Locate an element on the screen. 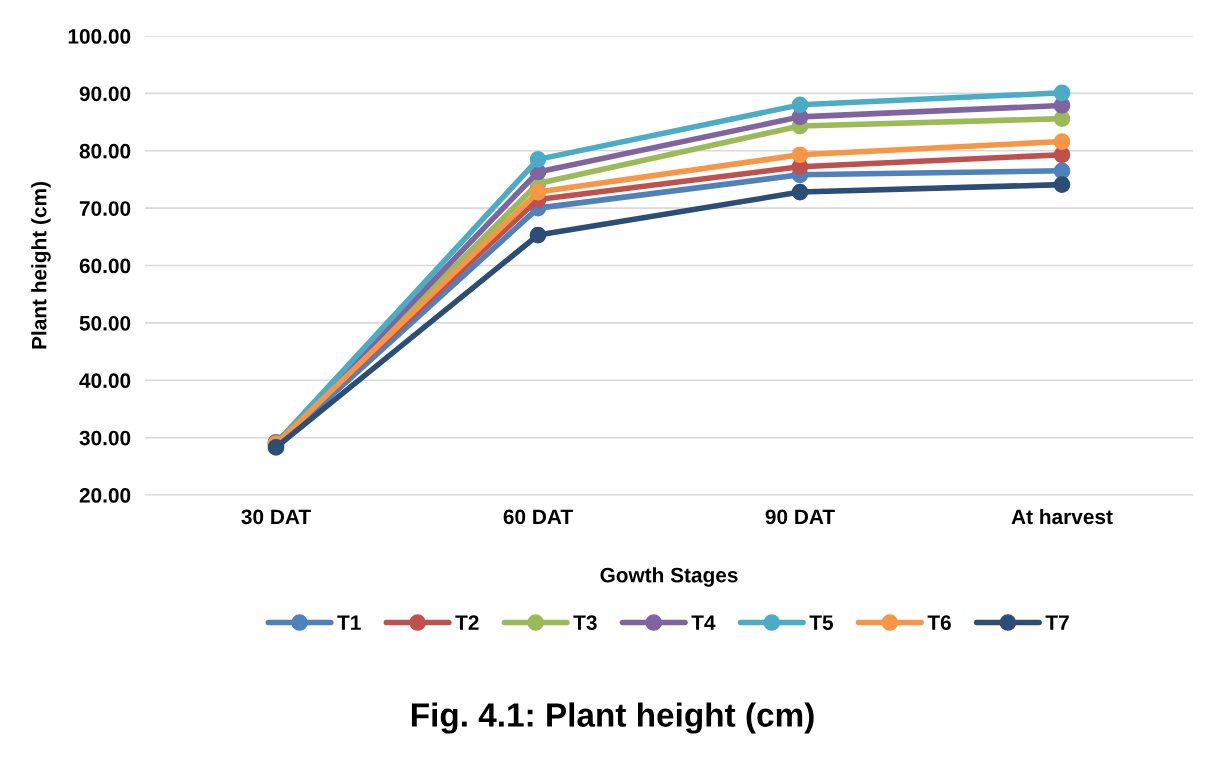 Image resolution: width=1225 pixels, height=757 pixels. y-tick-label: 20.00 is located at coordinates (105, 495).